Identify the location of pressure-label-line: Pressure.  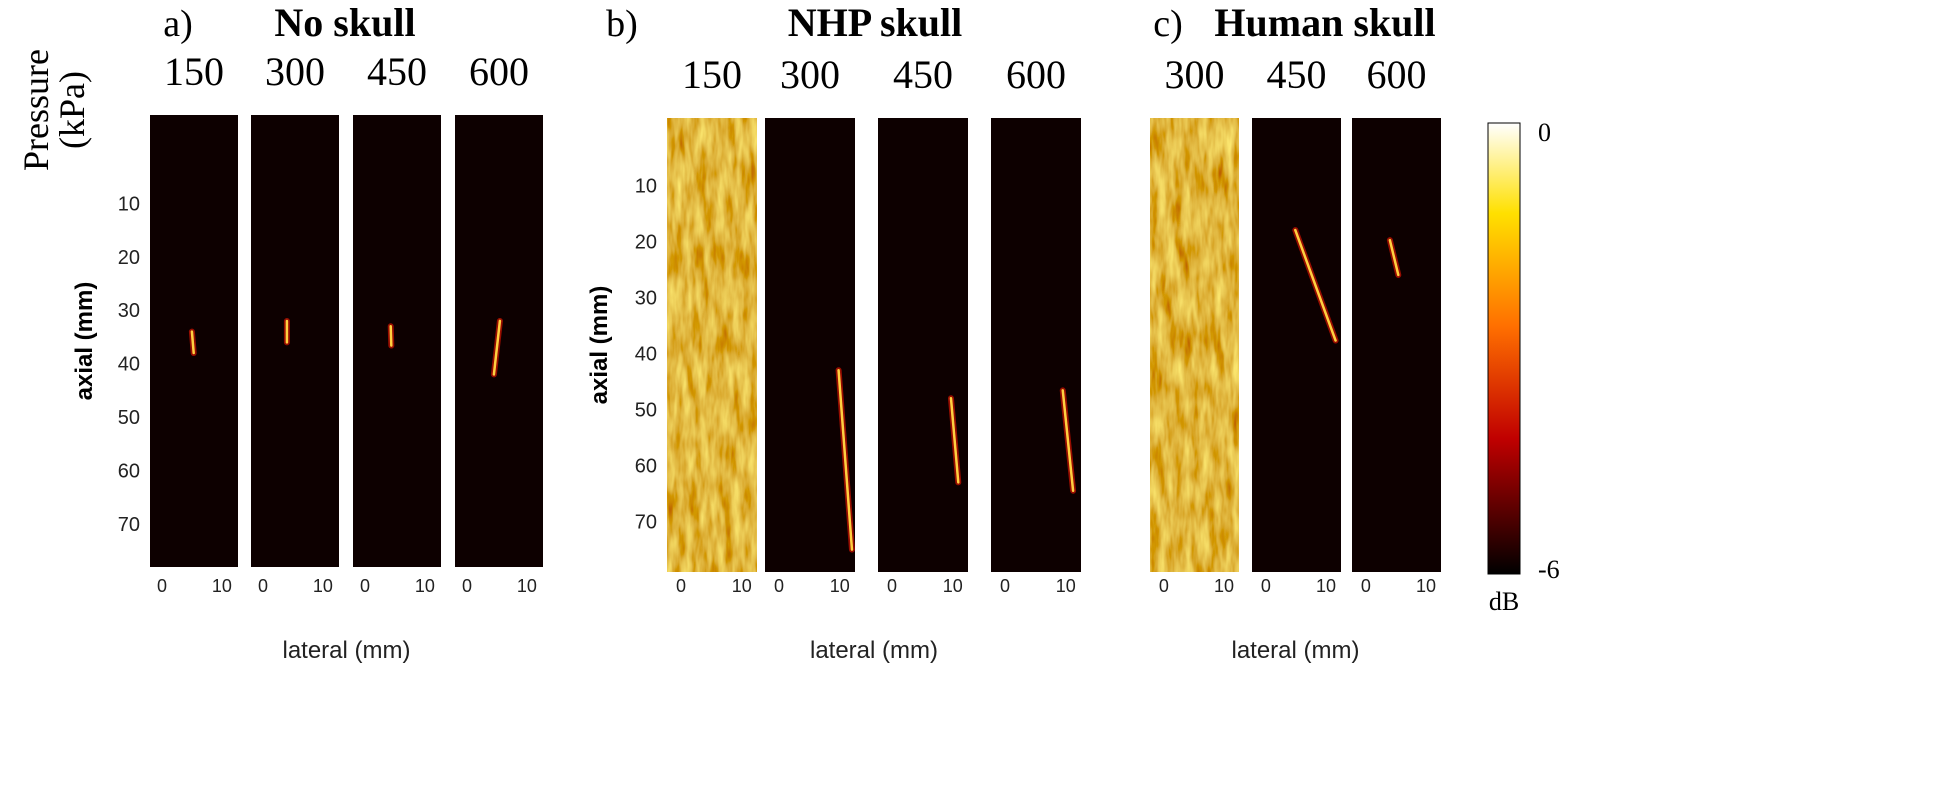
(36, 110).